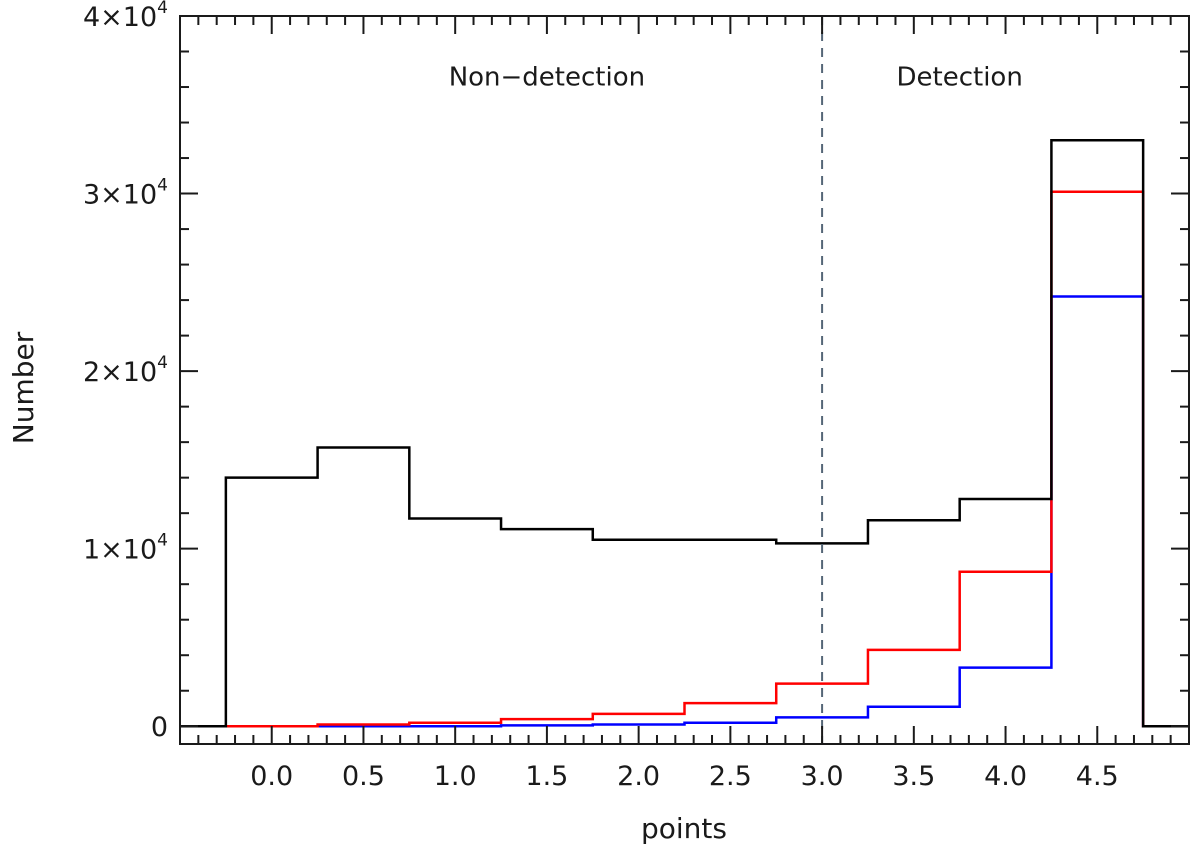 The height and width of the screenshot is (855, 1200). Describe the element at coordinates (125, 193) in the screenshot. I see `y-tick-label: 3×10⁴` at that location.